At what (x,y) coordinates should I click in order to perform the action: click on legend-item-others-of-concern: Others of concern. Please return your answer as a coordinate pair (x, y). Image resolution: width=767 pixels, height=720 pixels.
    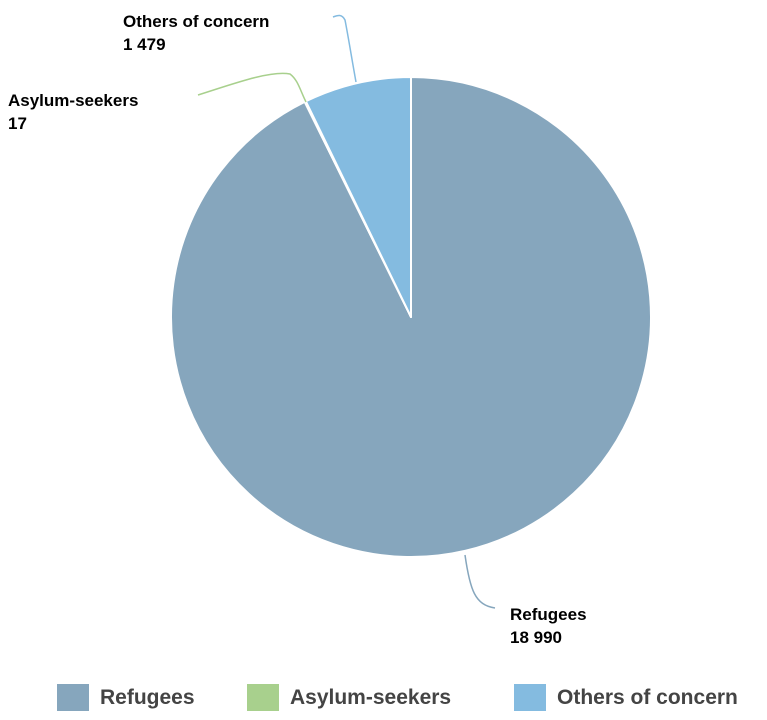
    Looking at the image, I should click on (626, 697).